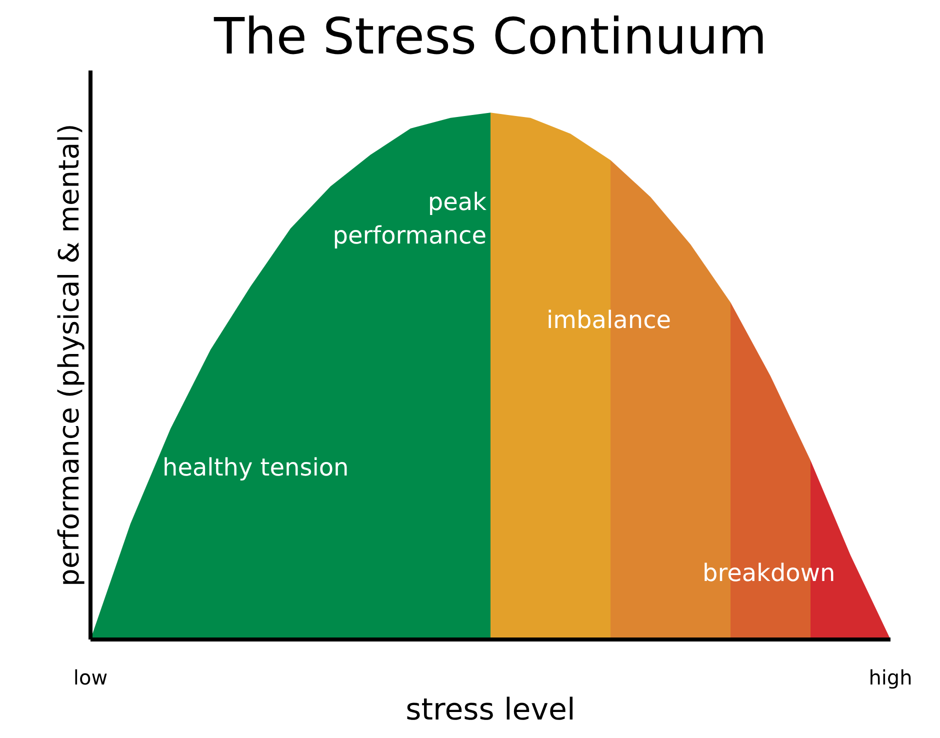 Image resolution: width=940 pixels, height=738 pixels. Describe the element at coordinates (609, 320) in the screenshot. I see `annotation: imbalance` at that location.